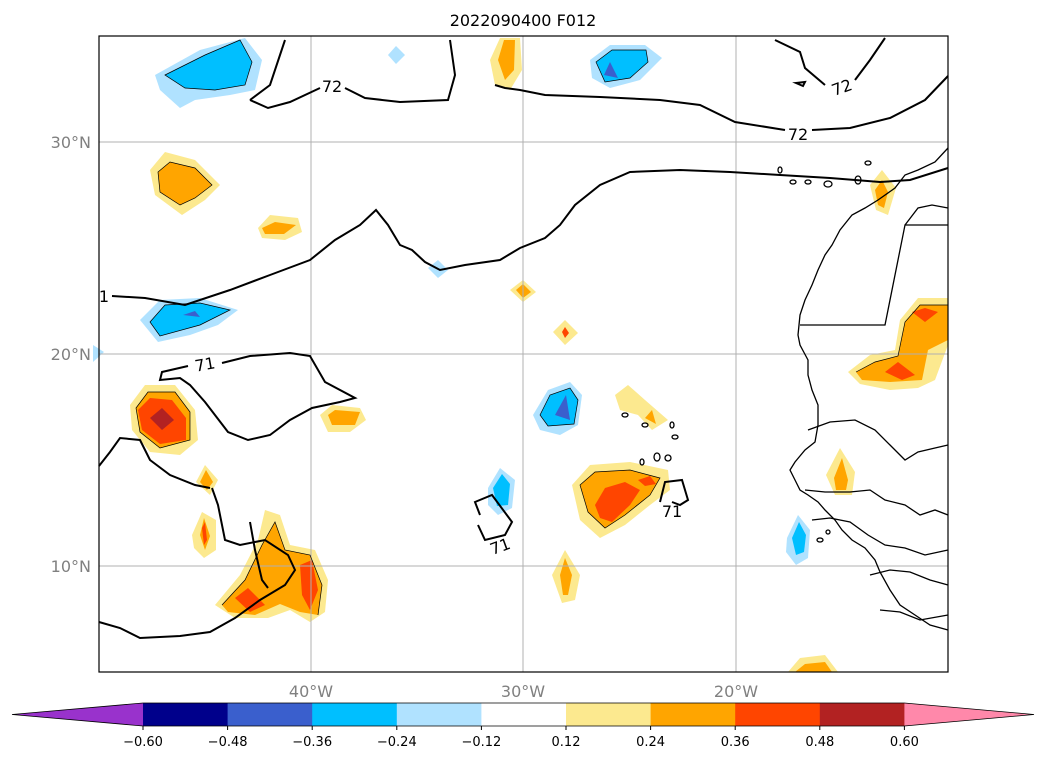 This screenshot has width=1047, height=765. Describe the element at coordinates (481, 742) in the screenshot. I see `colorbar-tick-label: −0.12` at that location.